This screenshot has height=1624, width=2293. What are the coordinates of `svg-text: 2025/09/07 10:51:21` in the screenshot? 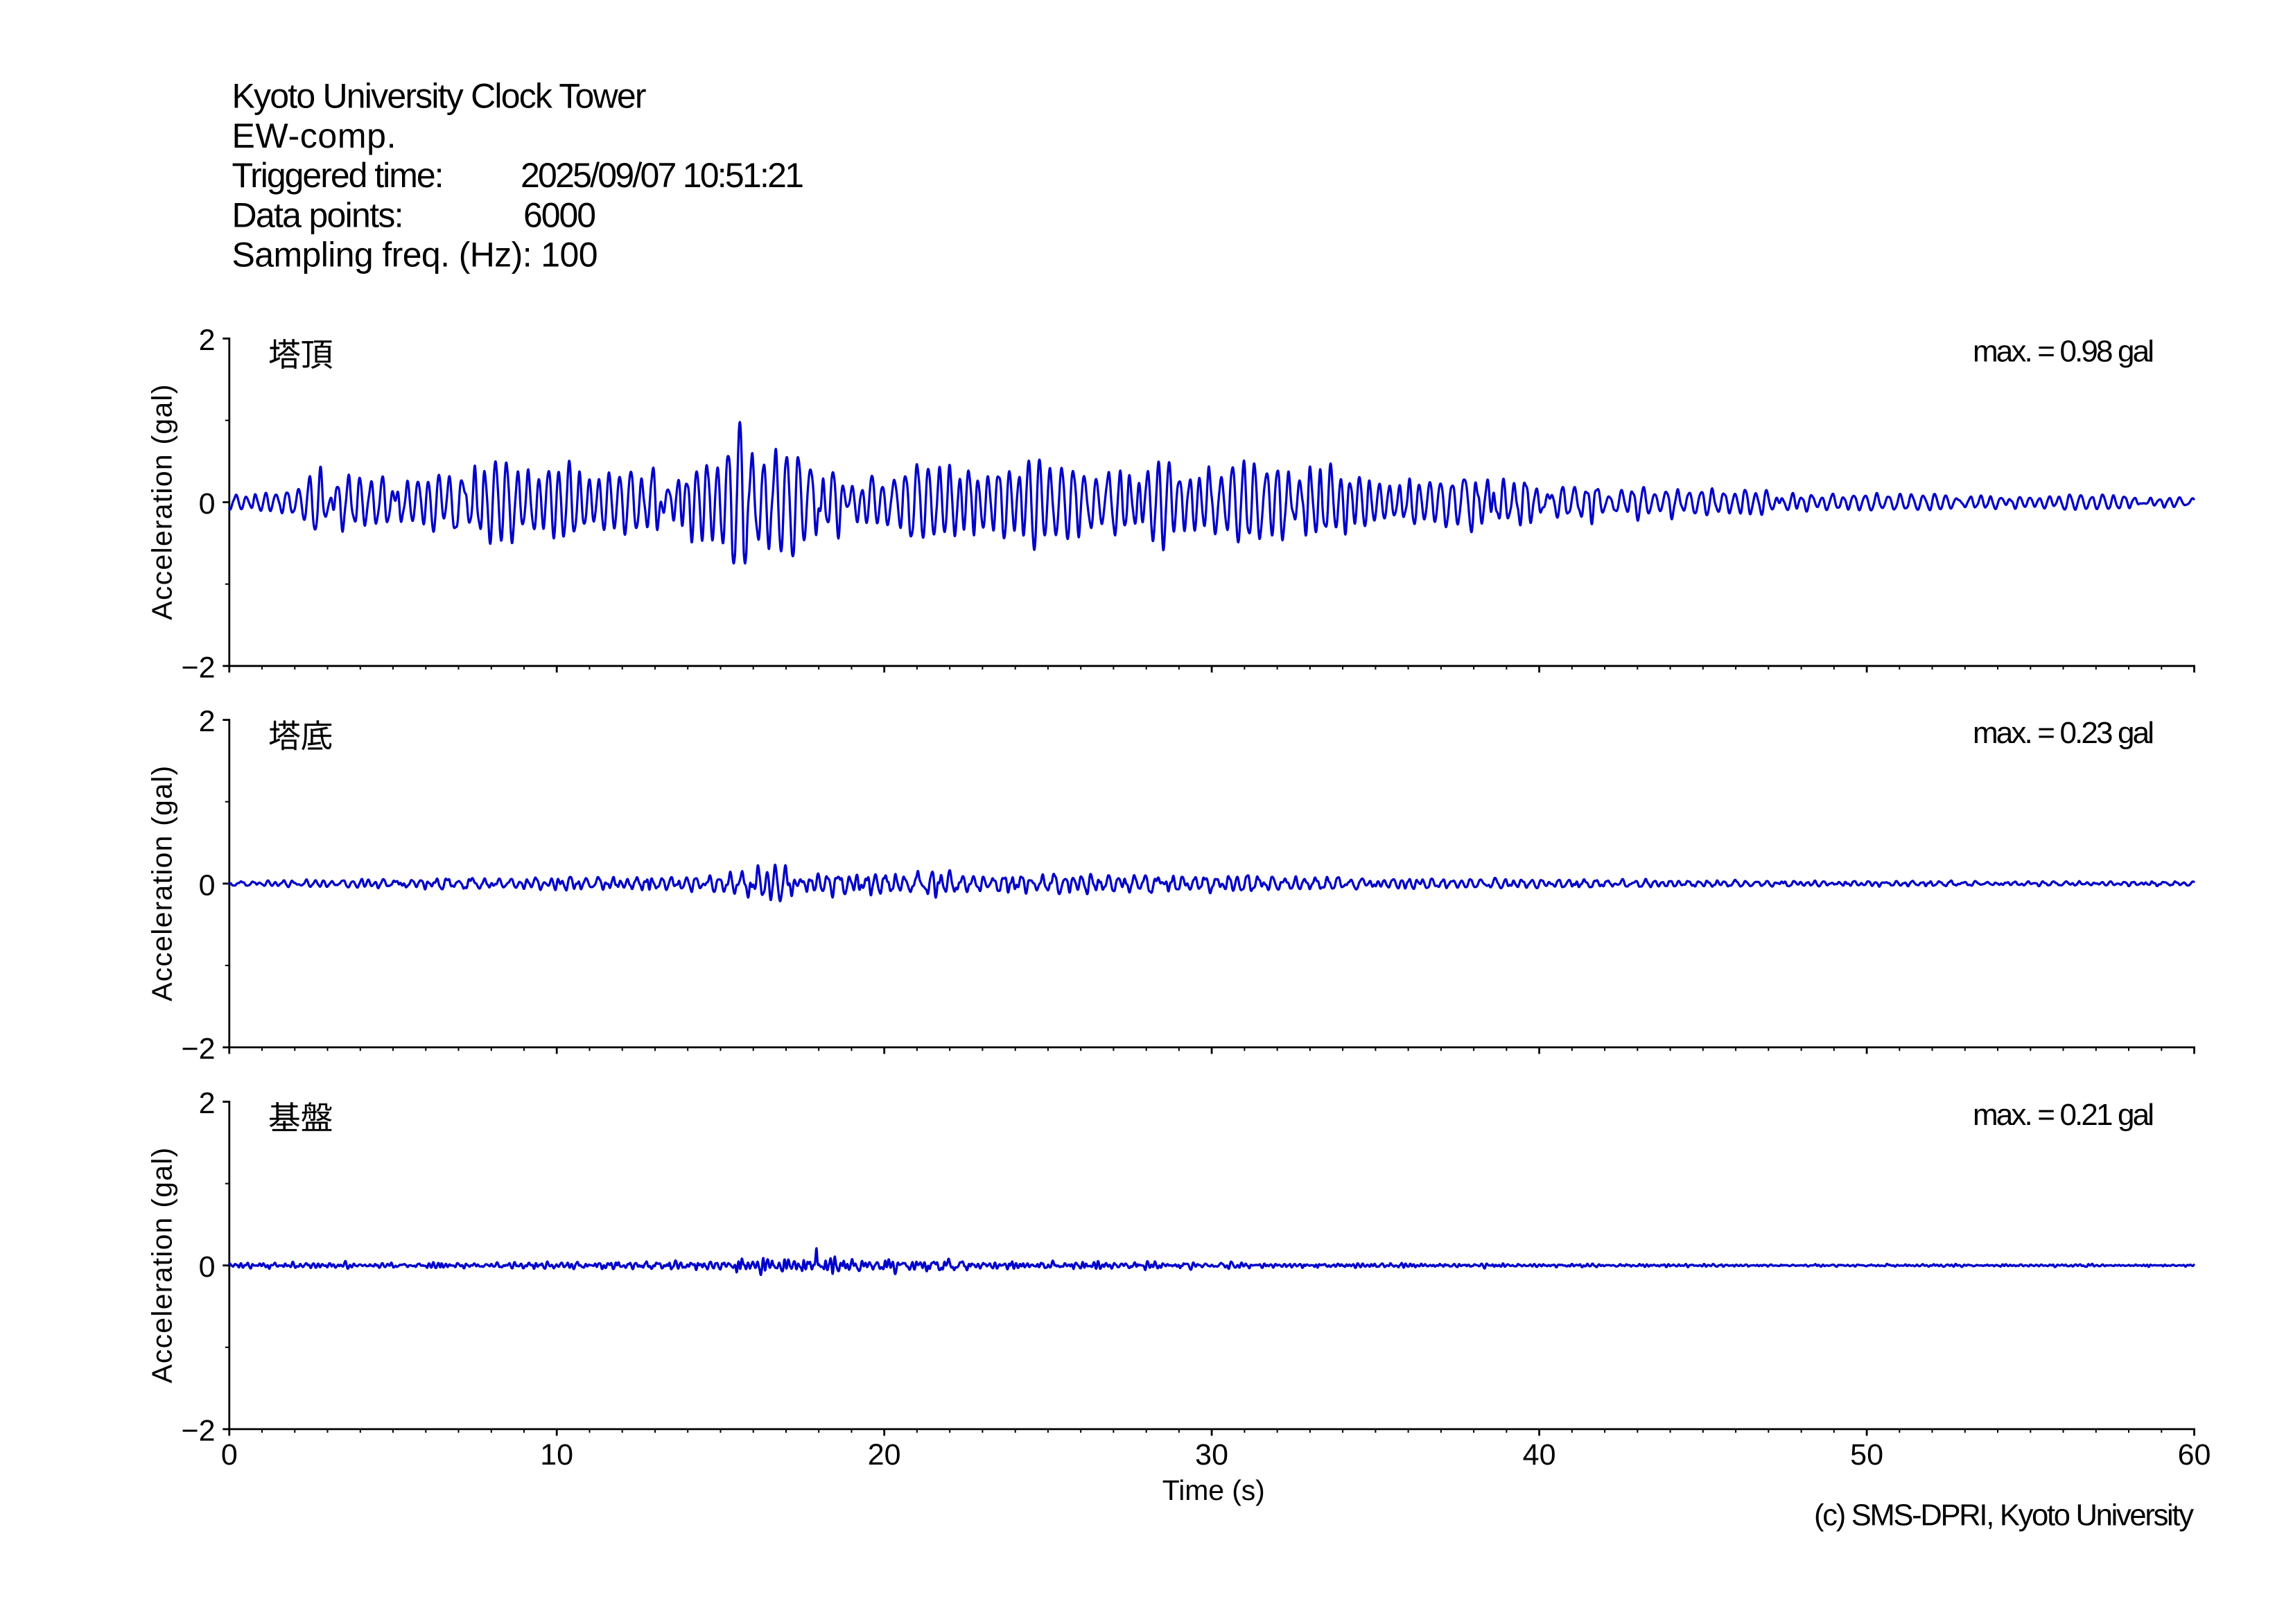 It's located at (662, 175).